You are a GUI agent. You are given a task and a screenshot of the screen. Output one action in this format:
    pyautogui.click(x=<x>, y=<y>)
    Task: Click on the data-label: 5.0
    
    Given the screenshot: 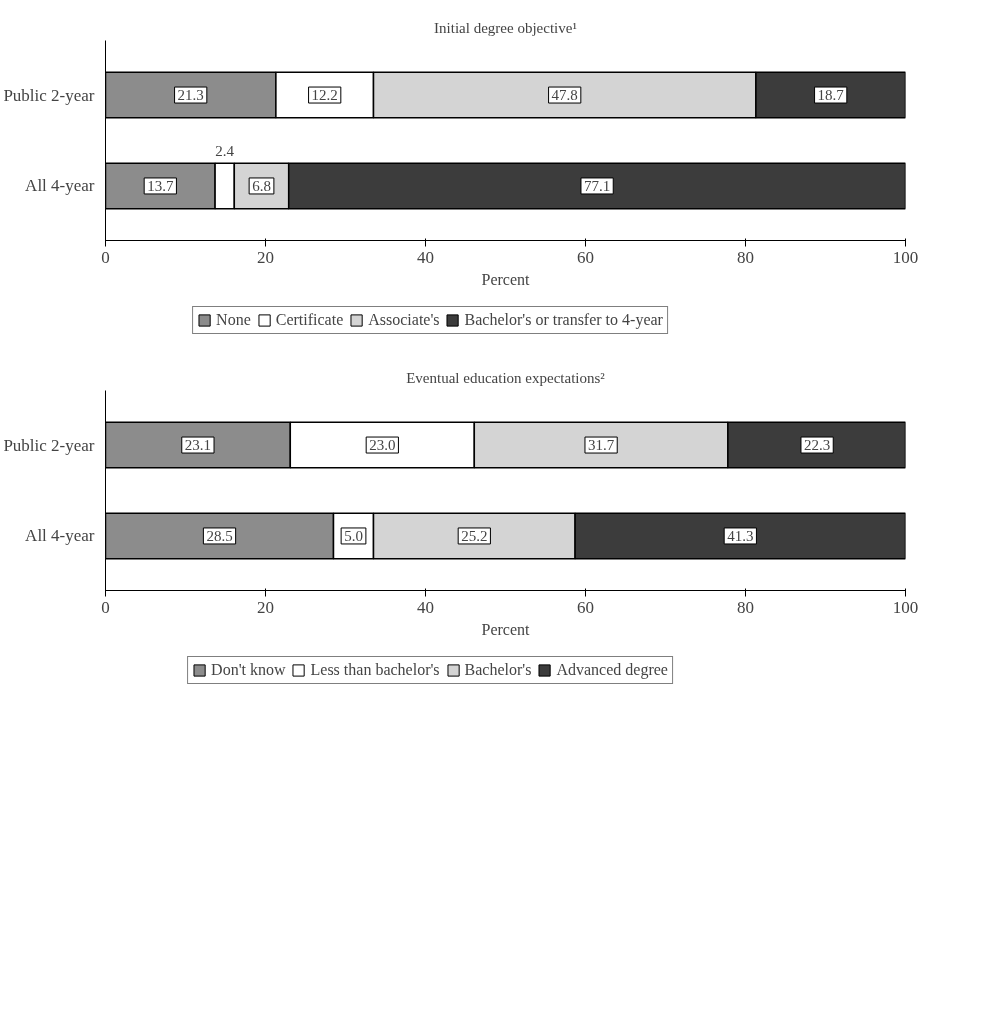 What is the action you would take?
    pyautogui.click(x=353, y=535)
    